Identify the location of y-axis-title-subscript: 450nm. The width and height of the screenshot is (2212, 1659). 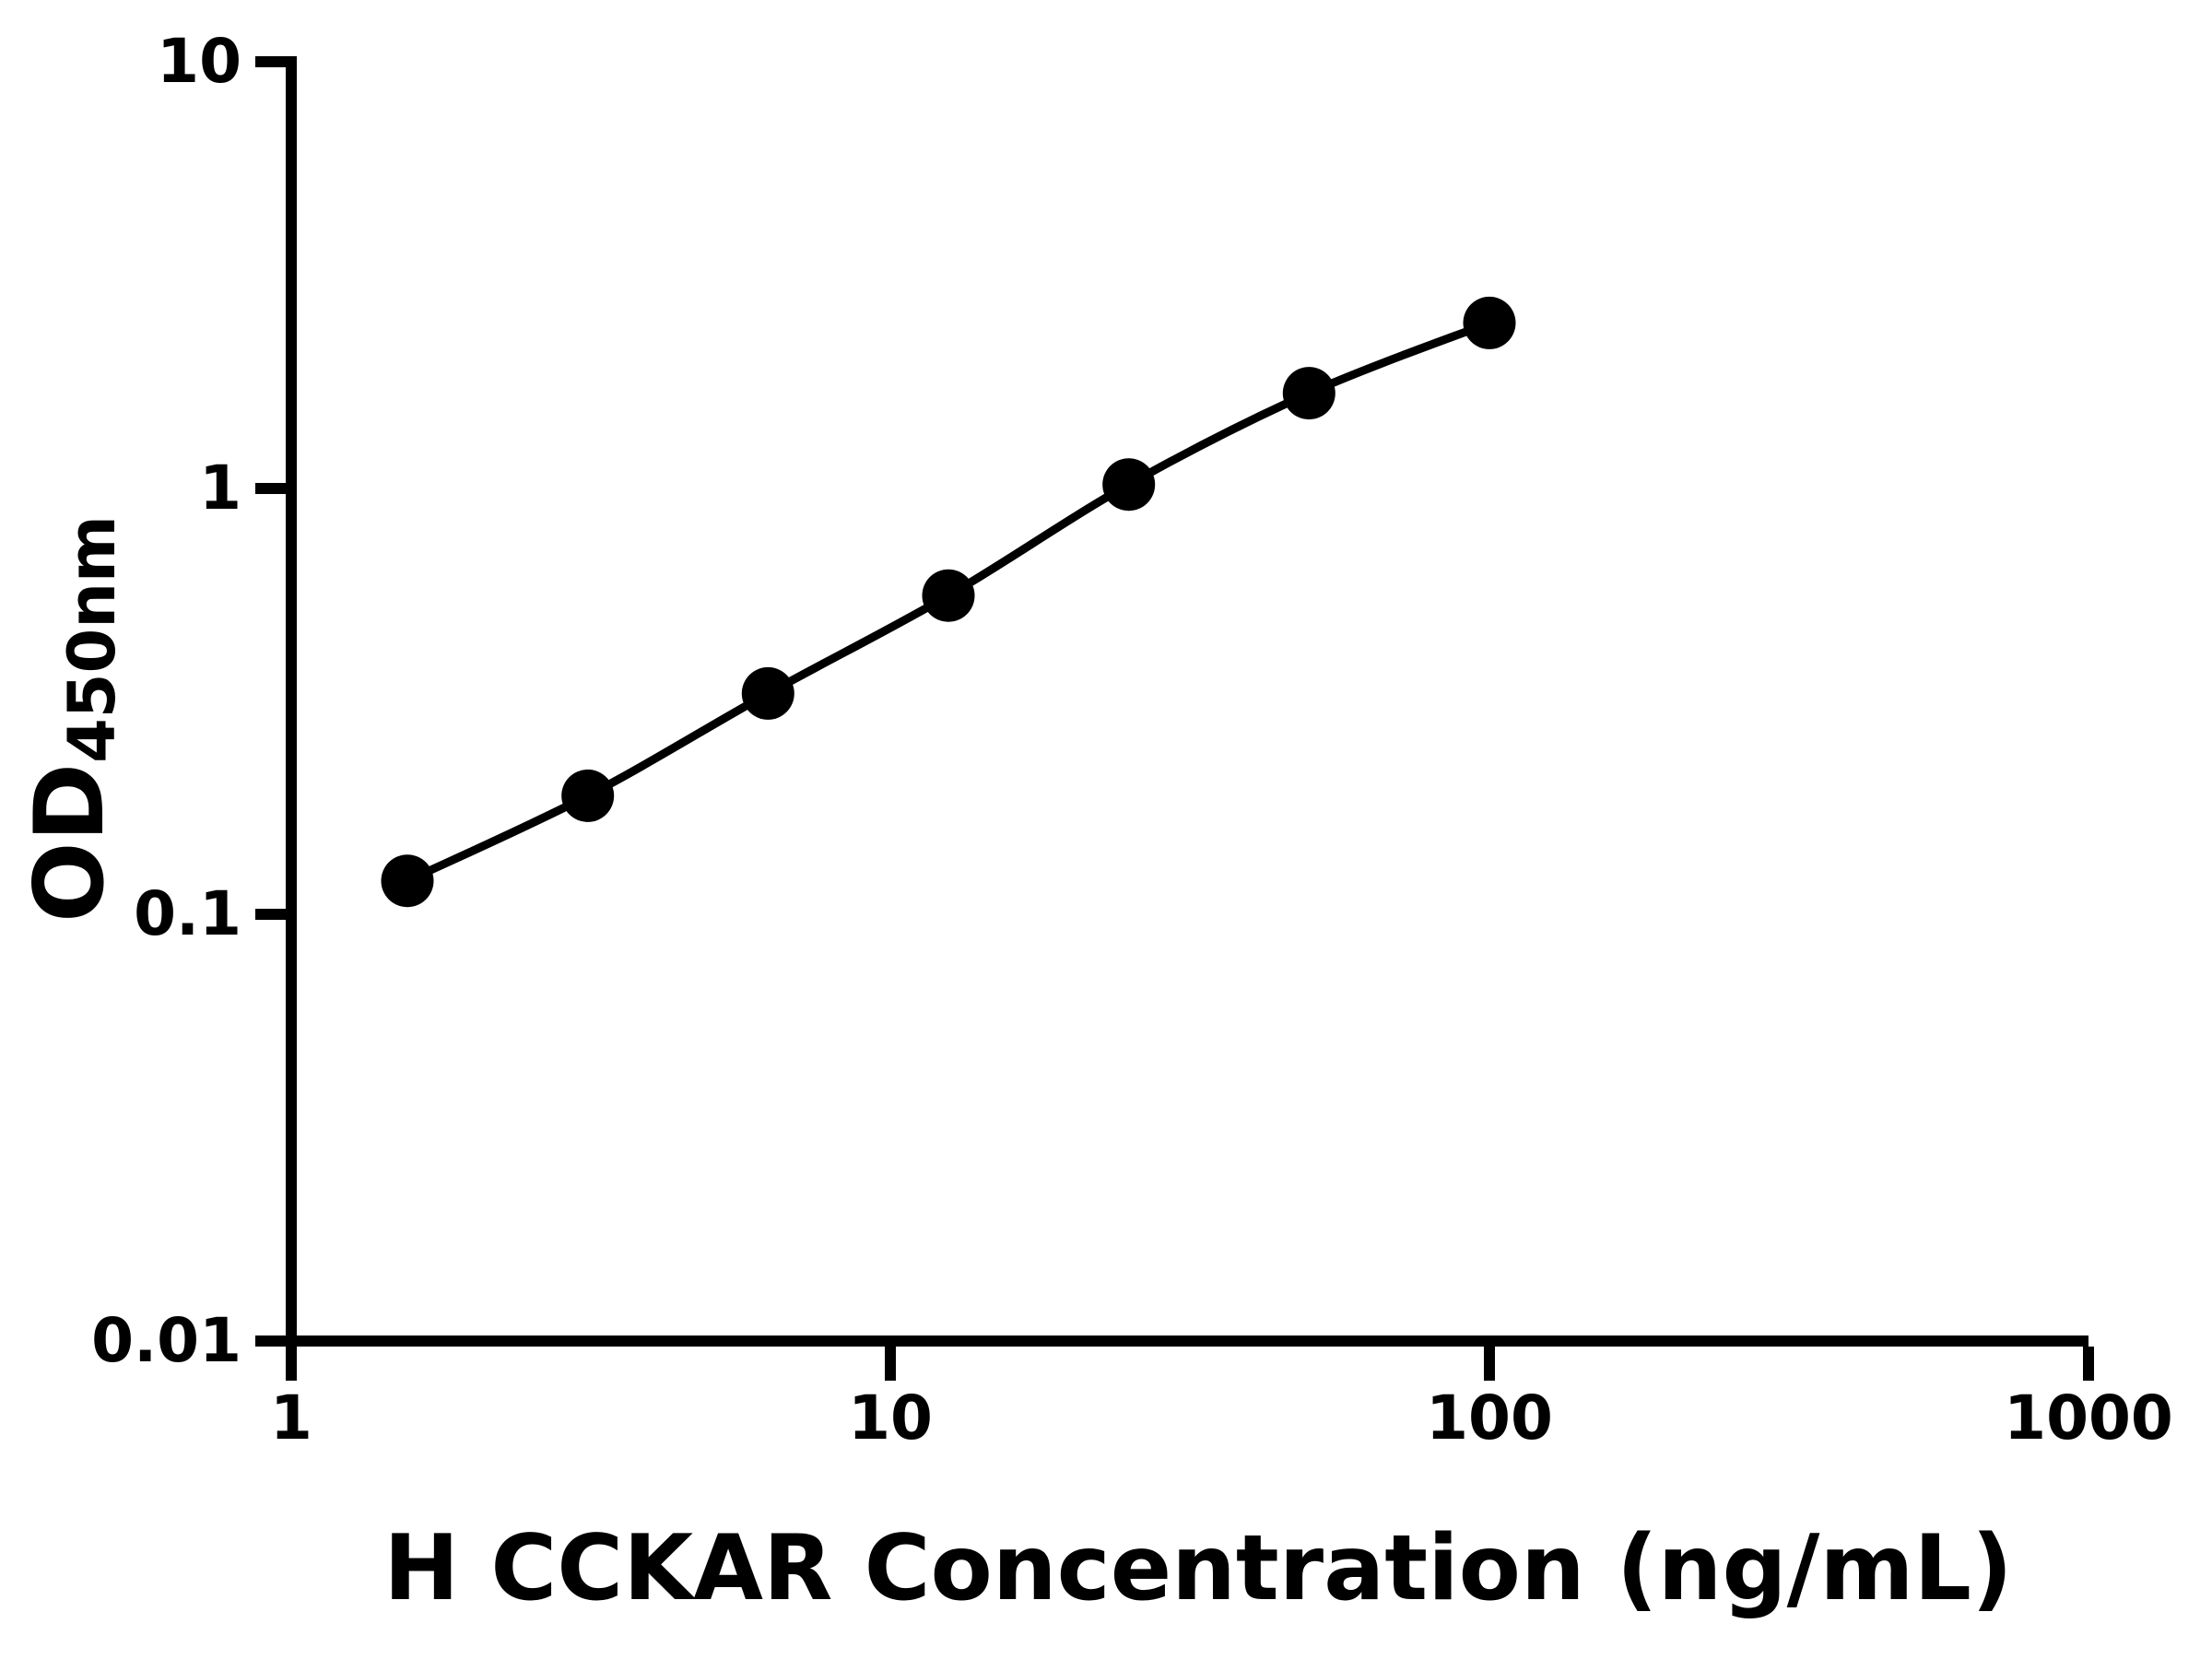
(91, 639).